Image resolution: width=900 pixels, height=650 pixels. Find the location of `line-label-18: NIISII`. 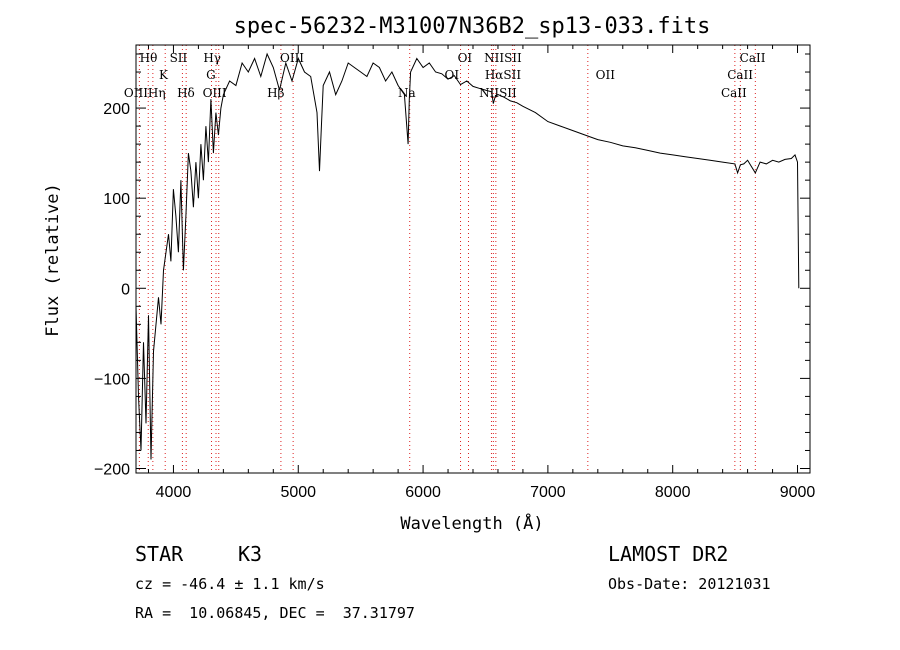

line-label-18: NIISII is located at coordinates (498, 93).